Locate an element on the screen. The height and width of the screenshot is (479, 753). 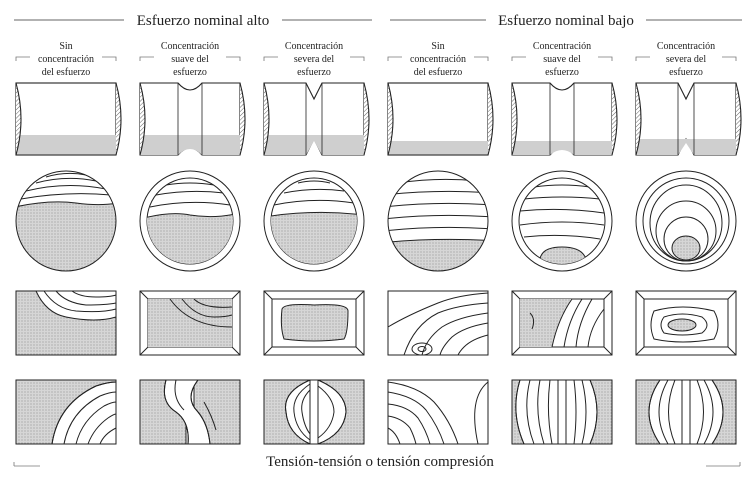
group-title-low: Esfuerzo nominal bajo is located at coordinates (566, 21).